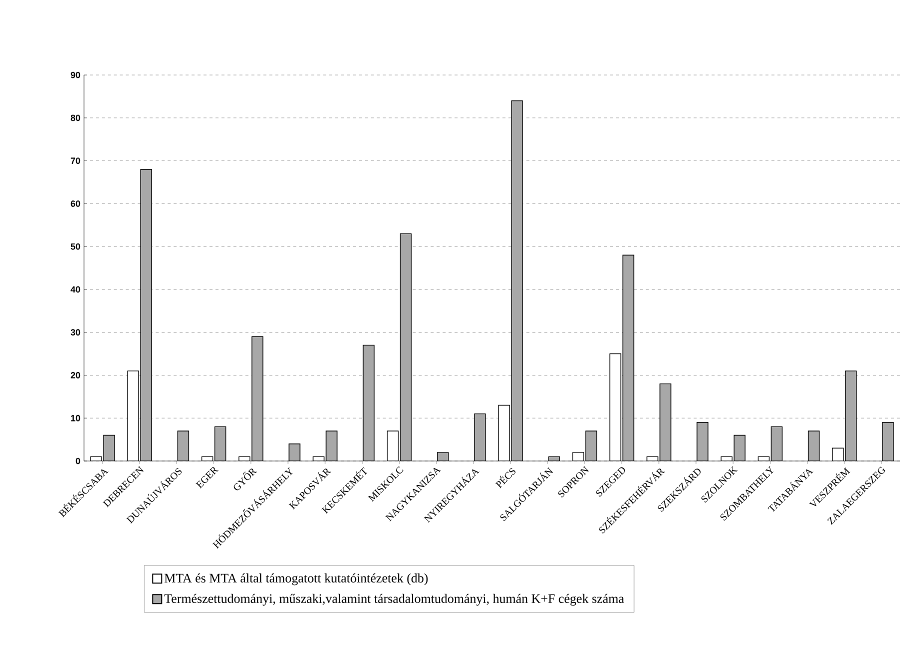  What do you see at coordinates (75, 246) in the screenshot?
I see `y-tick-label: 50` at bounding box center [75, 246].